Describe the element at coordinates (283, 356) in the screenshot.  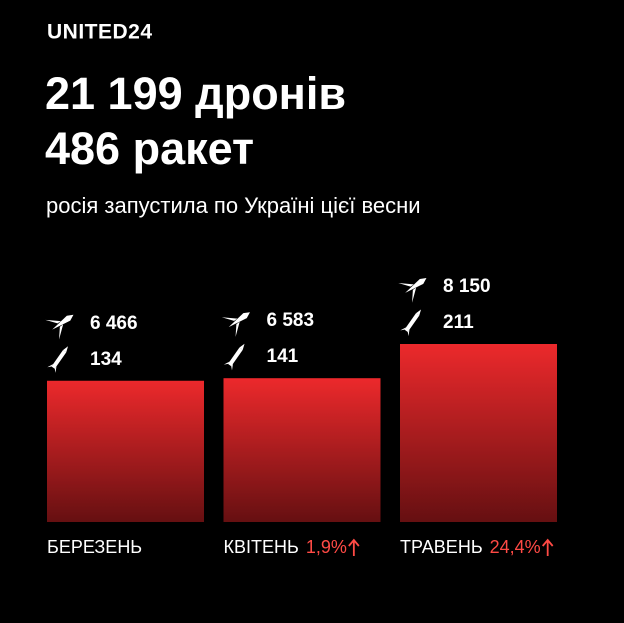
I see `missile-value: 141` at that location.